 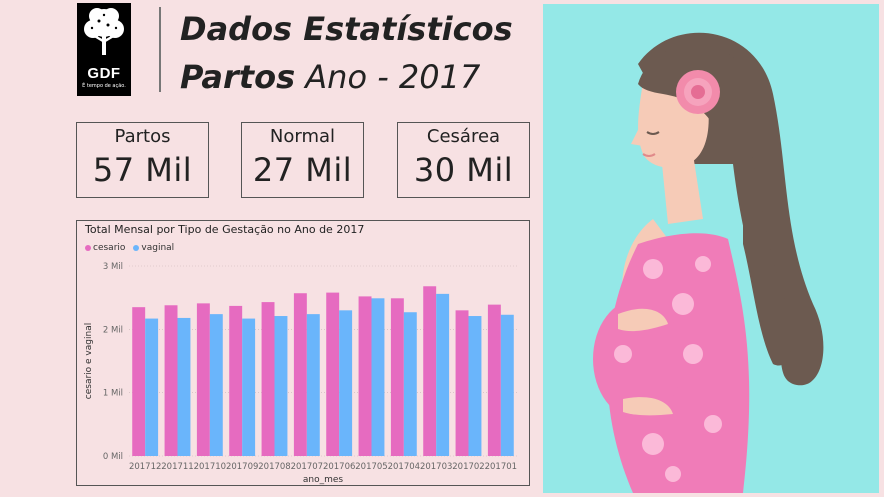 I want to click on x-tick-label: 201710, so click(x=210, y=467).